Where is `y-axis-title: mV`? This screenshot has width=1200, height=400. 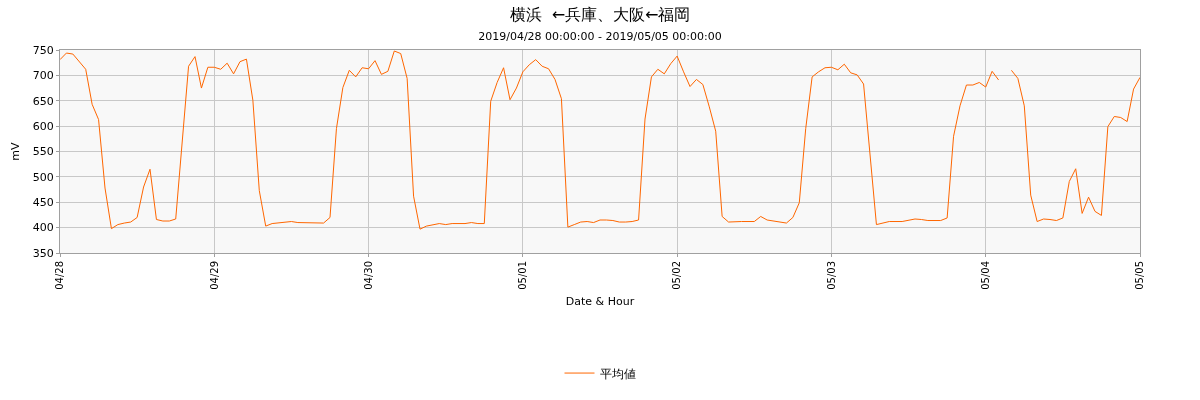
y-axis-title: mV is located at coordinates (16, 151).